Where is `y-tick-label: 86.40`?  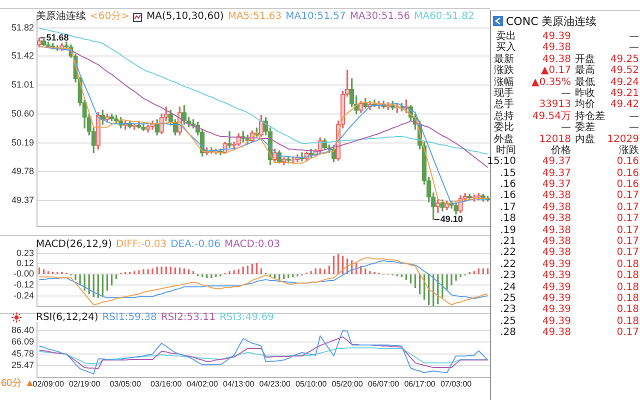 y-tick-label: 86.40 is located at coordinates (22, 329).